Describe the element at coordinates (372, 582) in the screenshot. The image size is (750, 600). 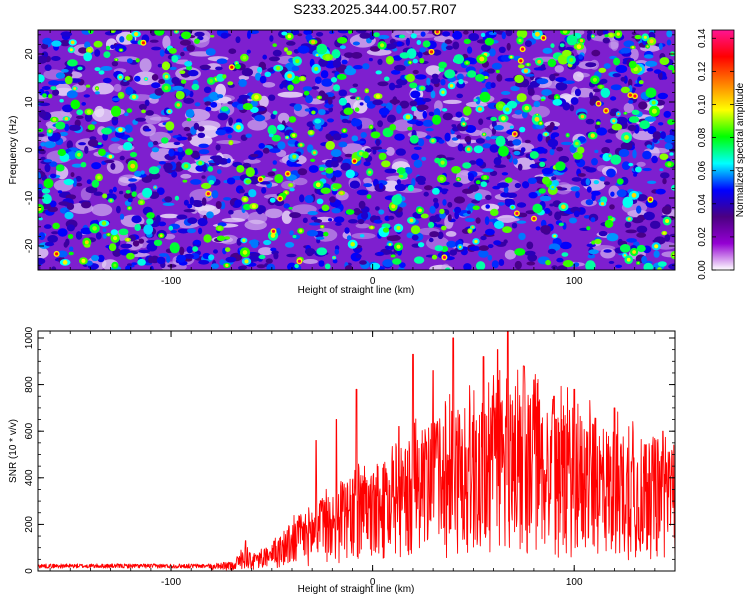
I see `snr-x-tick-labels: -100 0 100` at that location.